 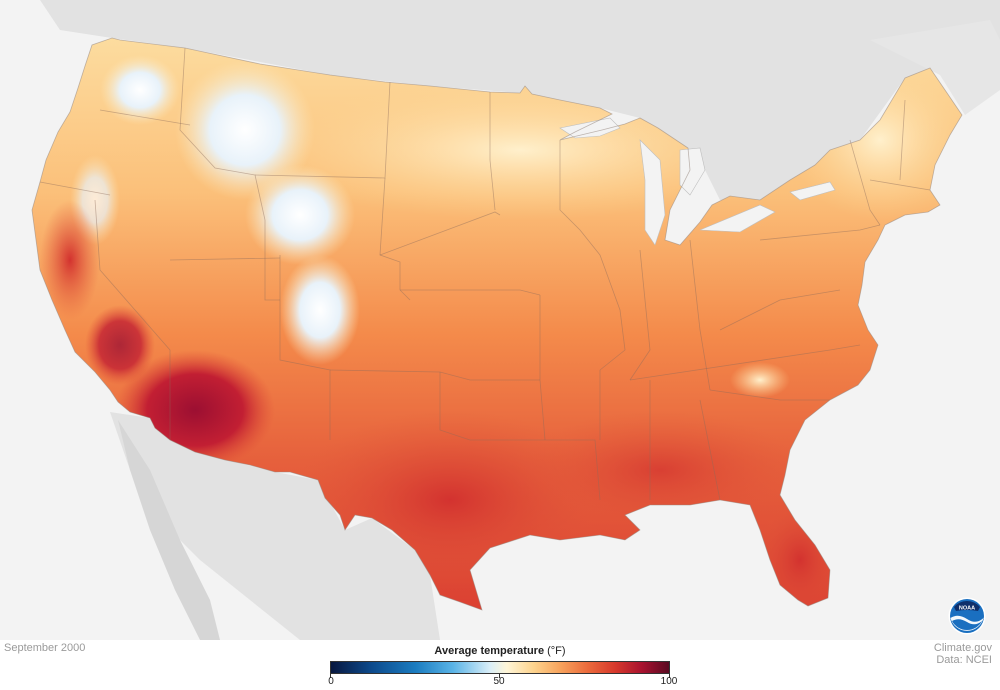 I want to click on great-lakes, so click(x=697, y=181).